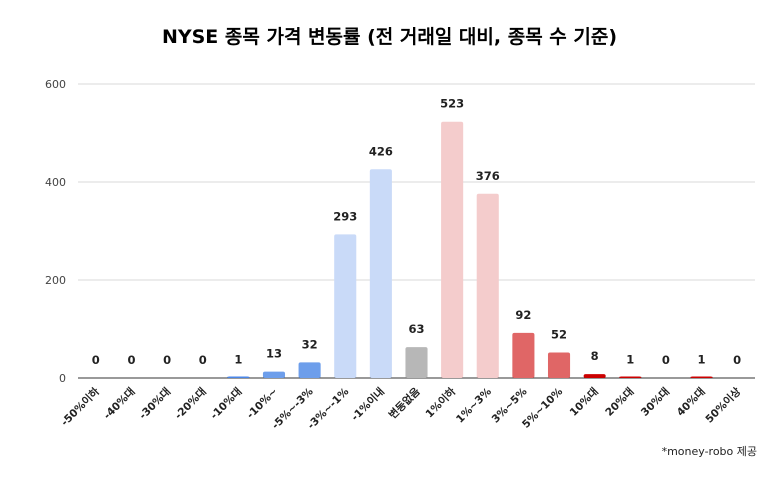  I want to click on x-tick-label-5: -10%~, so click(263, 404).